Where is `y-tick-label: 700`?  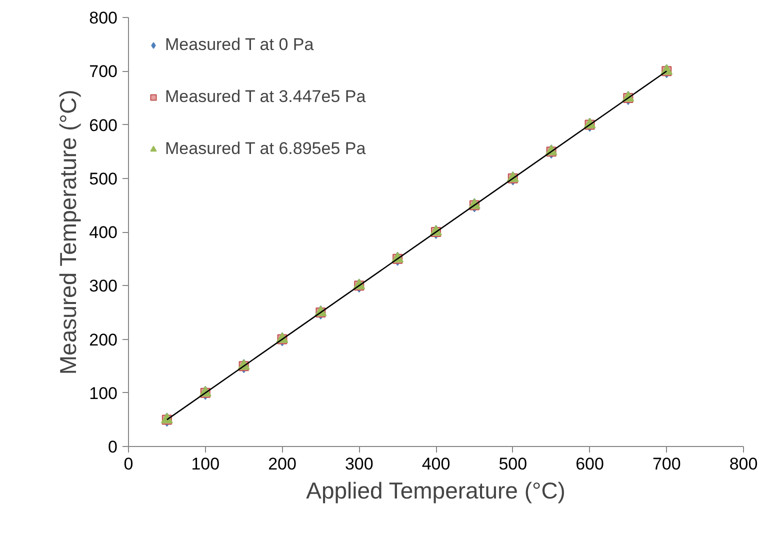
y-tick-label: 700 is located at coordinates (103, 72).